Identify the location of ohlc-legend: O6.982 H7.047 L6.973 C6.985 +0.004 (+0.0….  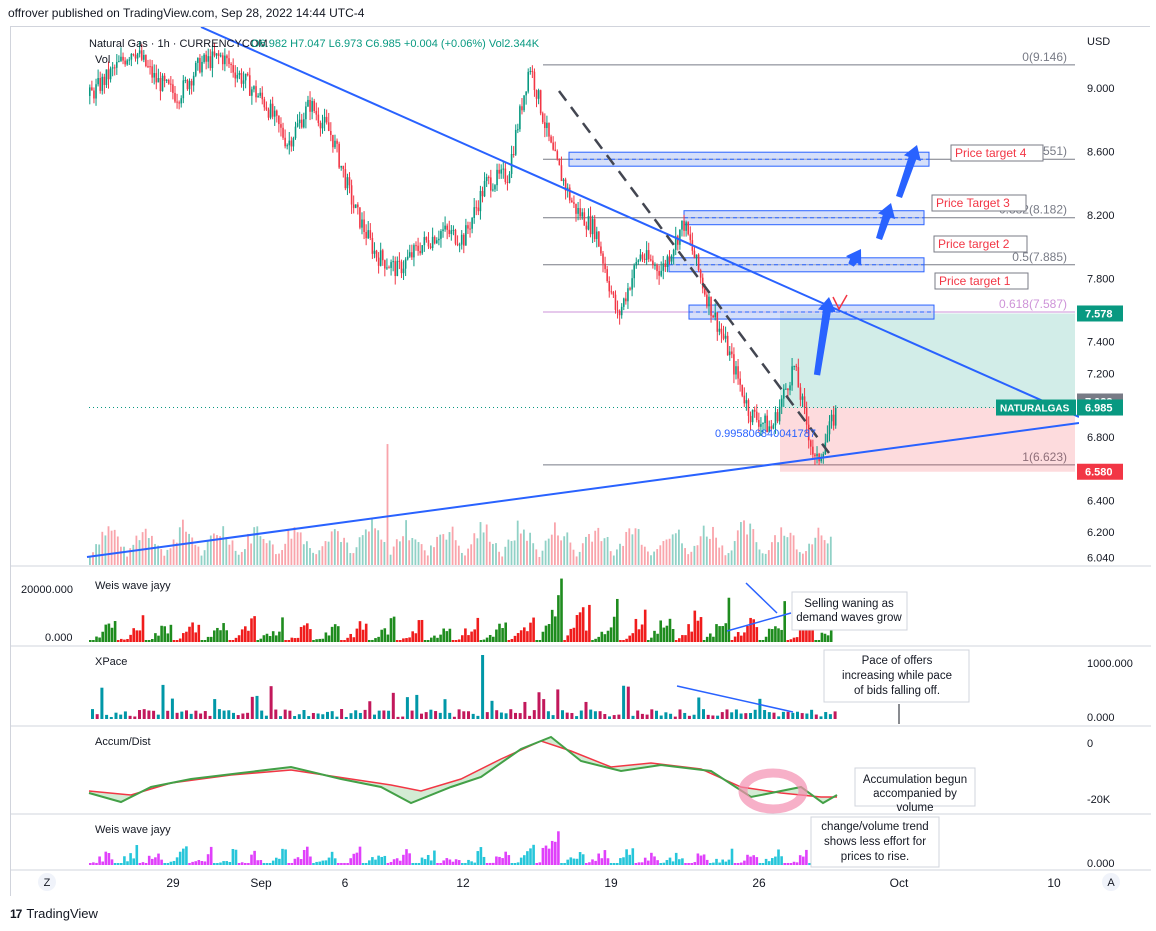
(395, 44).